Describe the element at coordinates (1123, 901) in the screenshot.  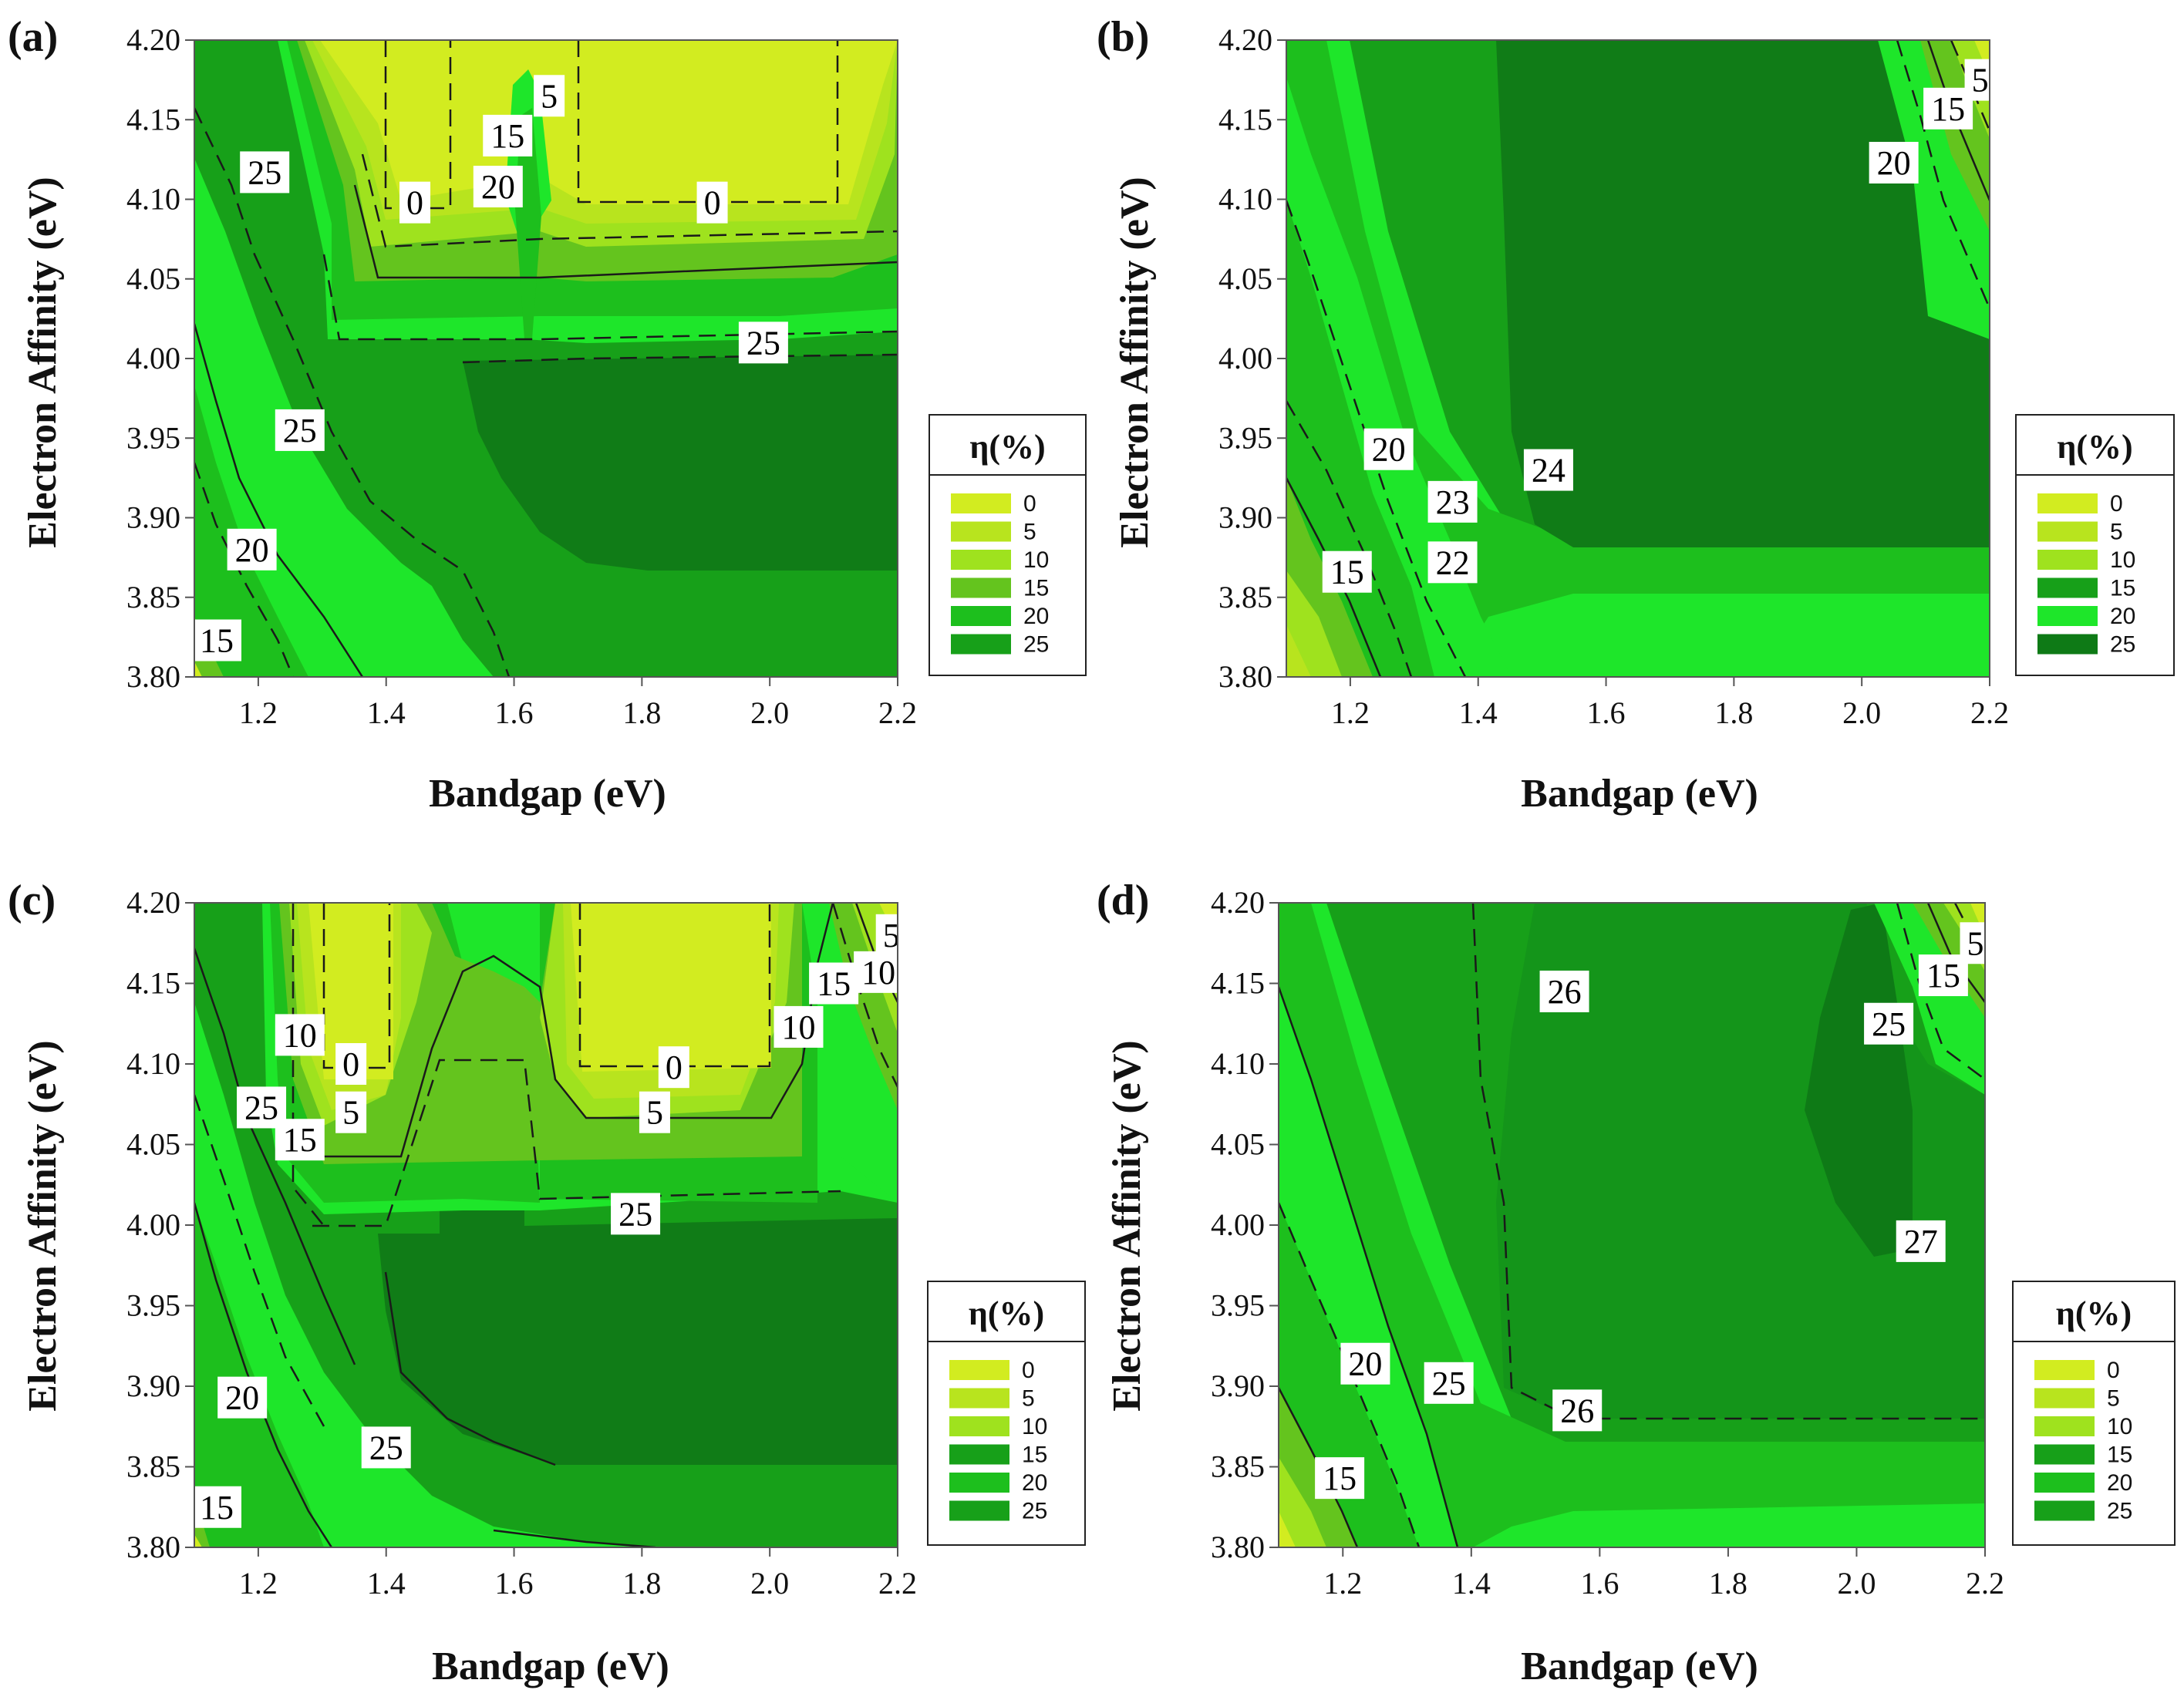
I see `panel-label: (d)` at that location.